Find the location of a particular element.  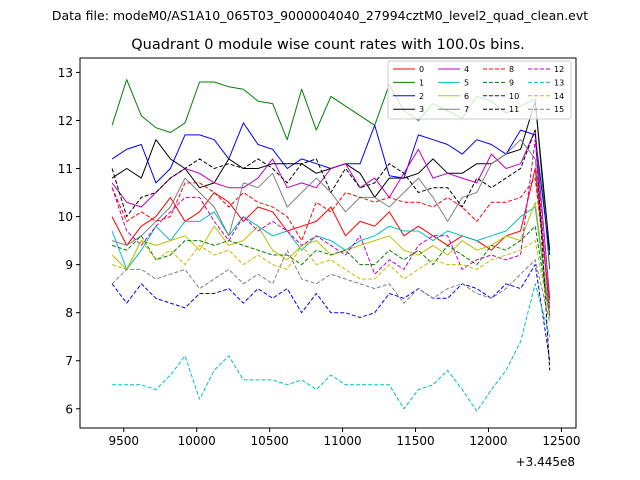

legend-label-3: 3 is located at coordinates (421, 109).